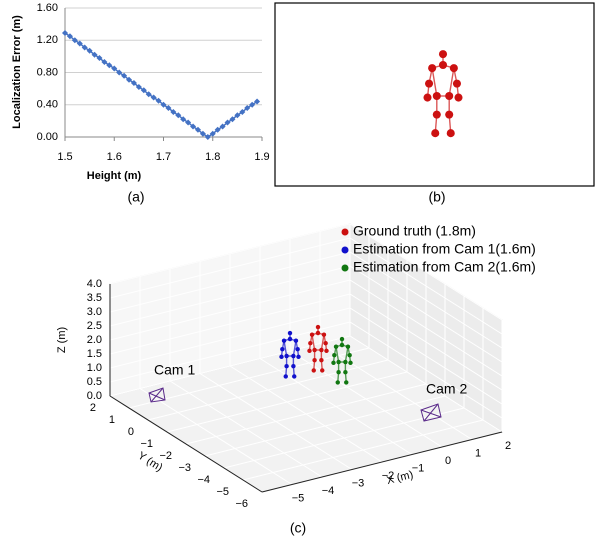 This screenshot has height=545, width=598. Describe the element at coordinates (47, 8) in the screenshot. I see `y-tick-label: 1.60` at that location.